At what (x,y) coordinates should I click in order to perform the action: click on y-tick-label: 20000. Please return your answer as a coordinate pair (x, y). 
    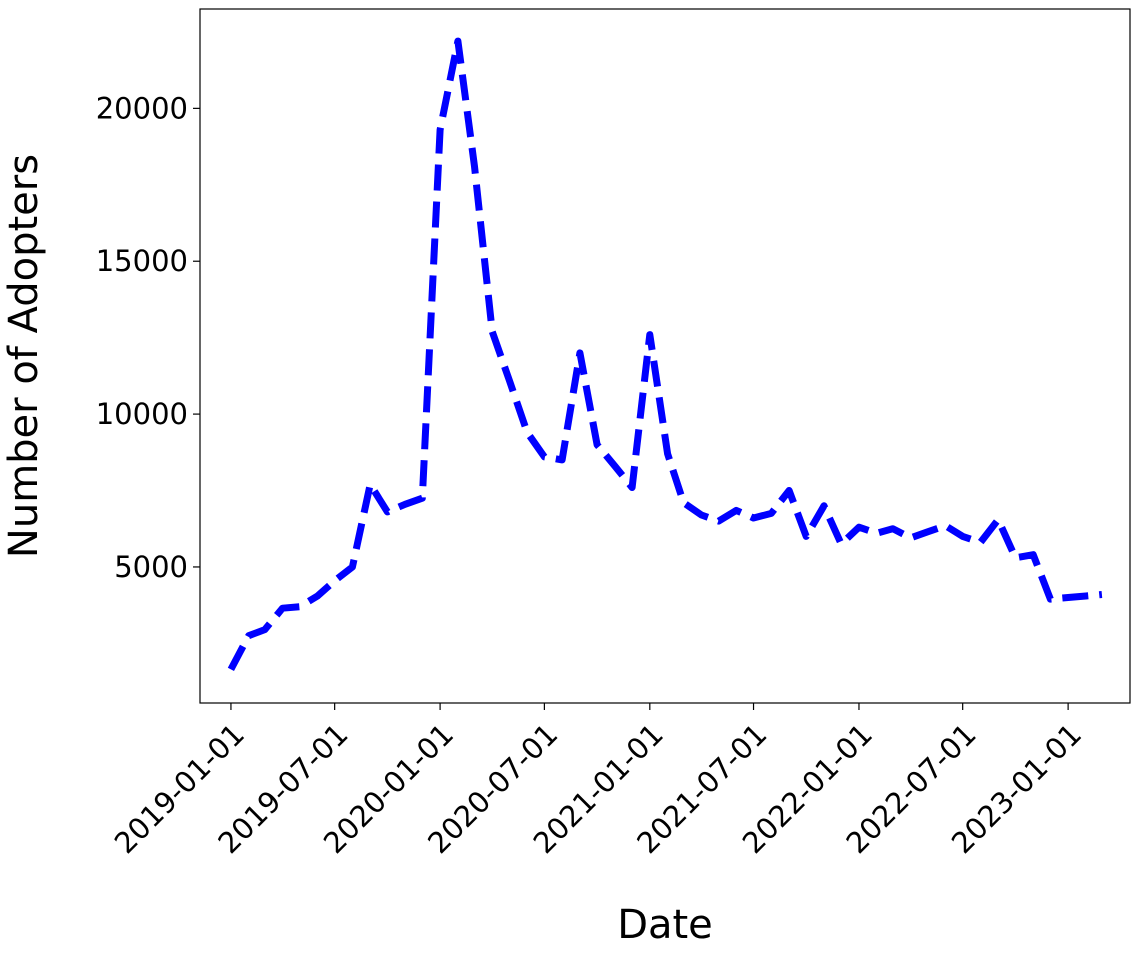
    Looking at the image, I should click on (142, 108).